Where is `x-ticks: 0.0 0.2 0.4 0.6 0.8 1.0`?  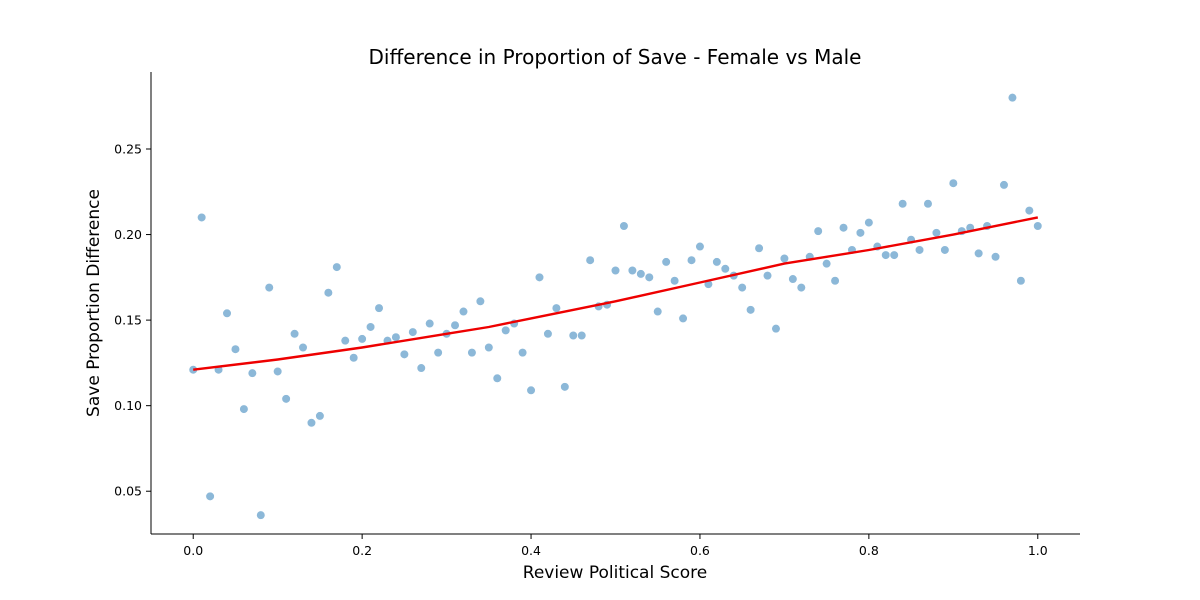 x-ticks: 0.0 0.2 0.4 0.6 0.8 1.0 is located at coordinates (615, 546).